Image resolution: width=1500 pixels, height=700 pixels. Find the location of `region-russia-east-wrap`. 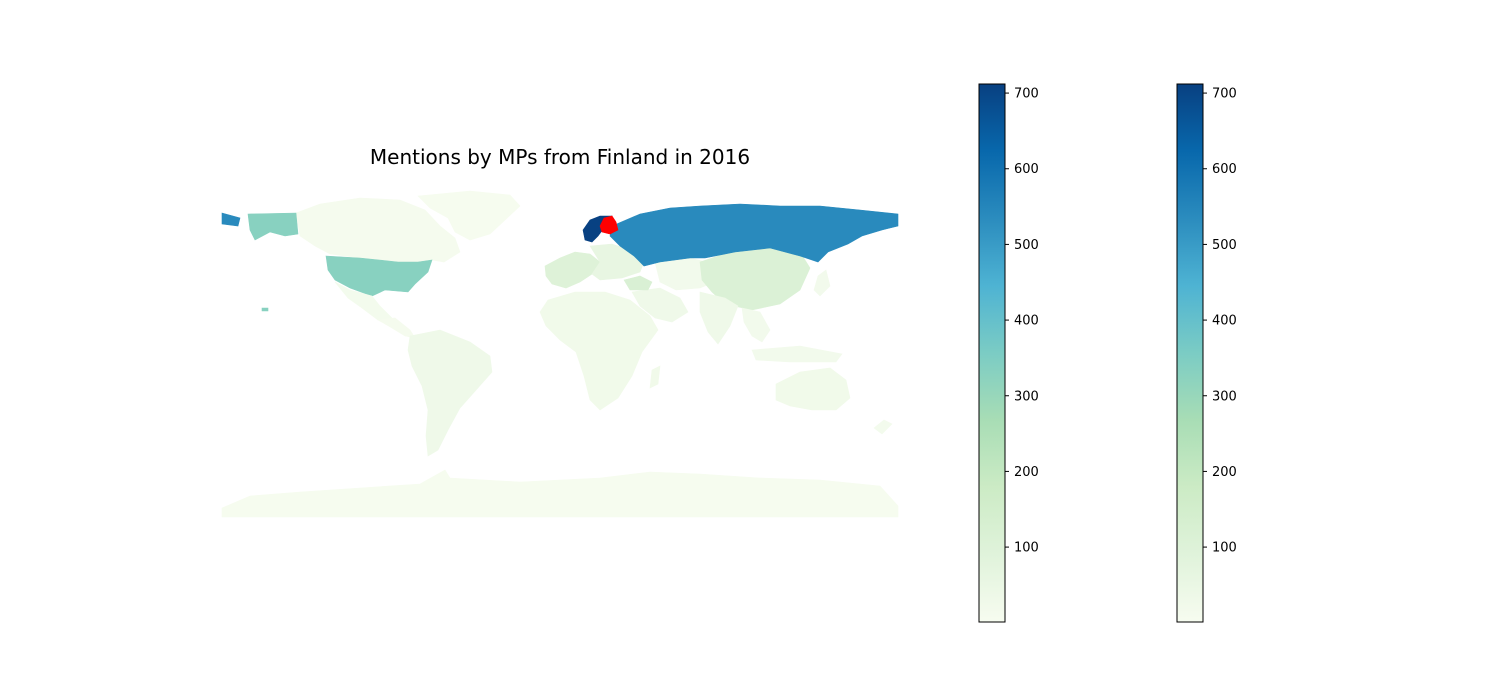

region-russia-east-wrap is located at coordinates (231, 219).